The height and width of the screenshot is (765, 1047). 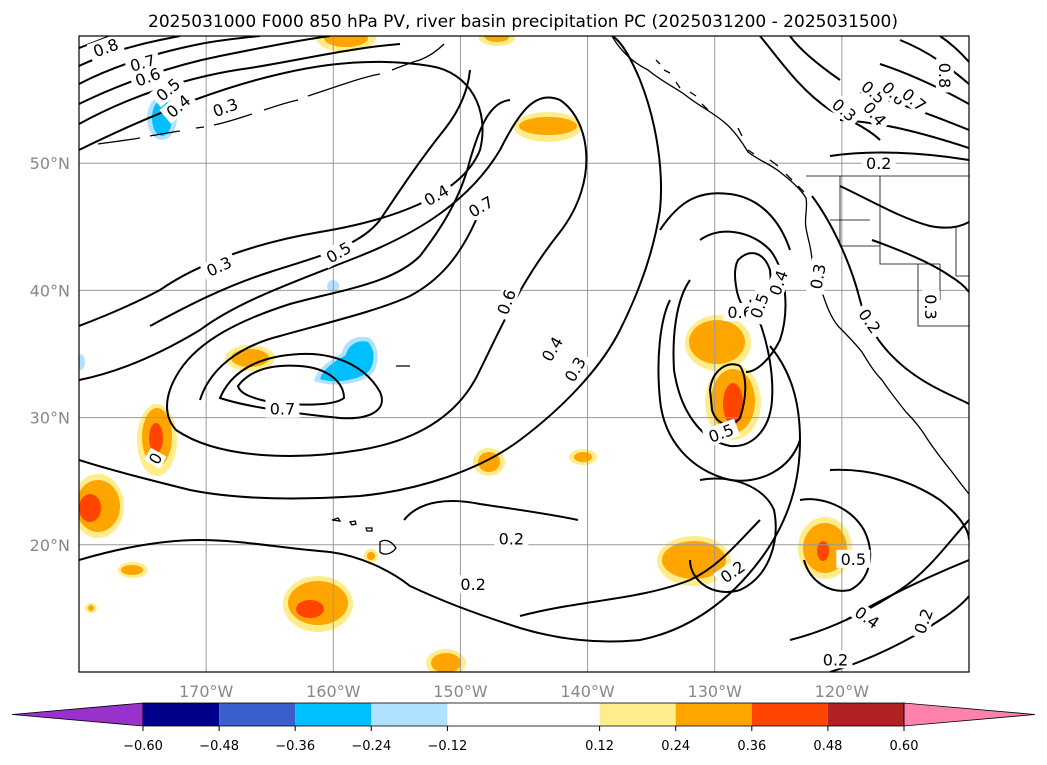 I want to click on colorbar-tick-label: 0.12, so click(x=599, y=746).